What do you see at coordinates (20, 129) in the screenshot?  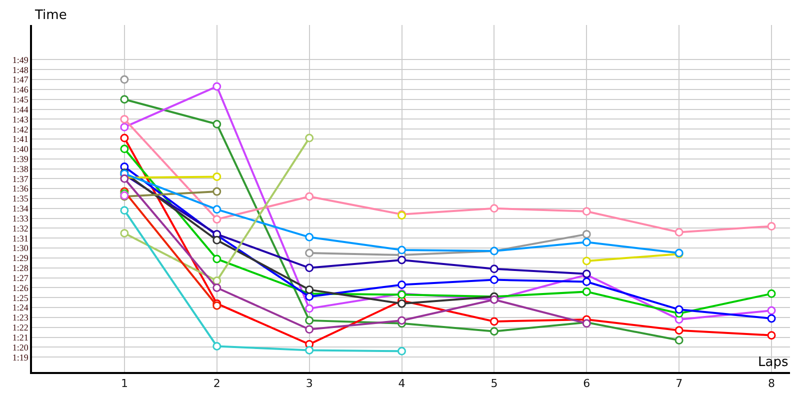 I see `y-tick-label: 1:42` at bounding box center [20, 129].